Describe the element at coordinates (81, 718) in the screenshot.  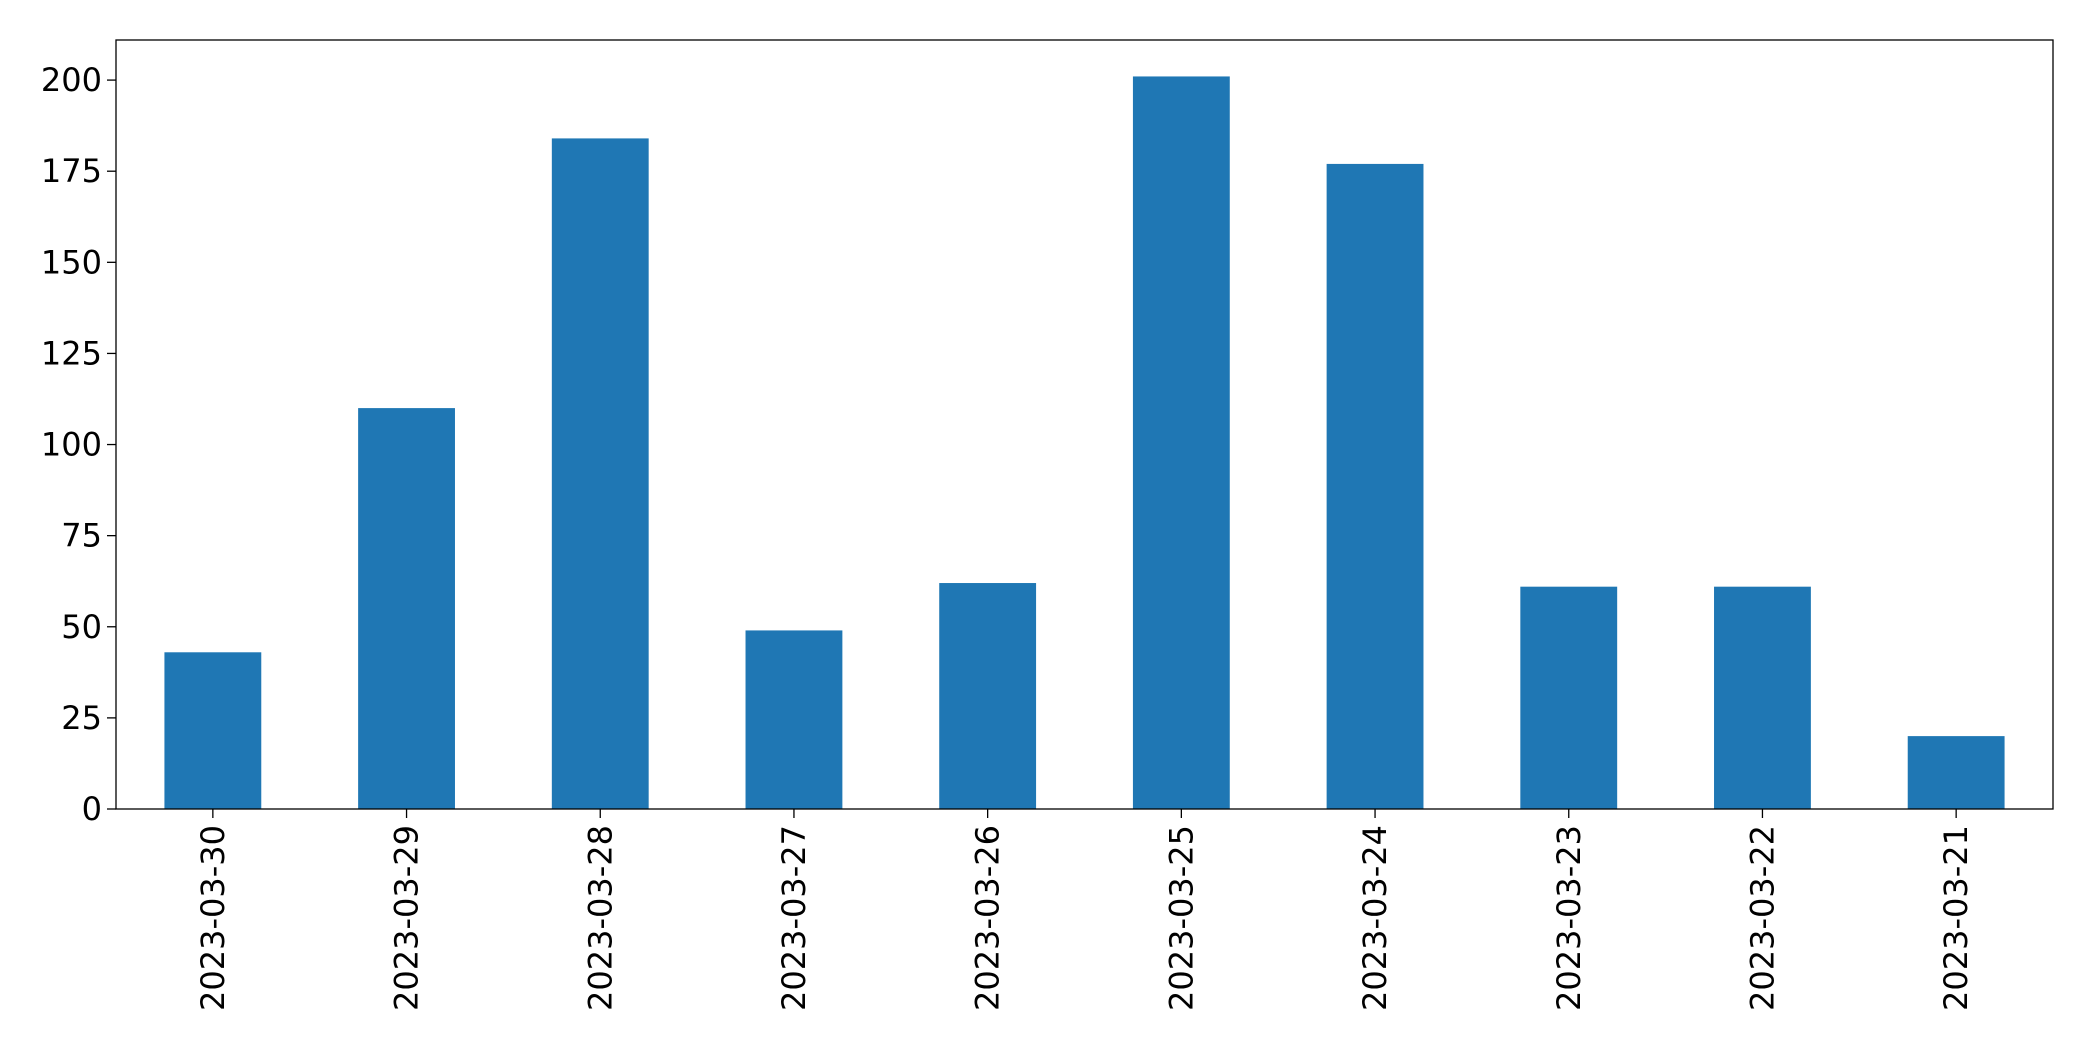
I see `y-tick-label: 25` at that location.